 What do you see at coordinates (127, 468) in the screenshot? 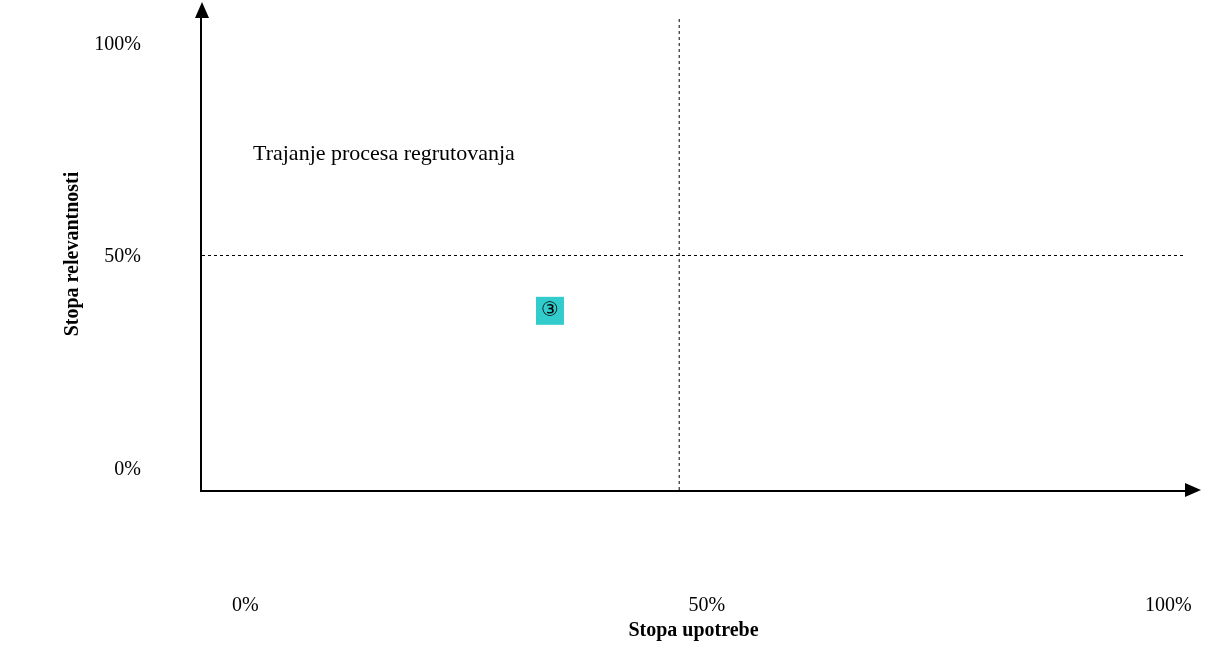
I see `y-tick-label: 0%` at bounding box center [127, 468].